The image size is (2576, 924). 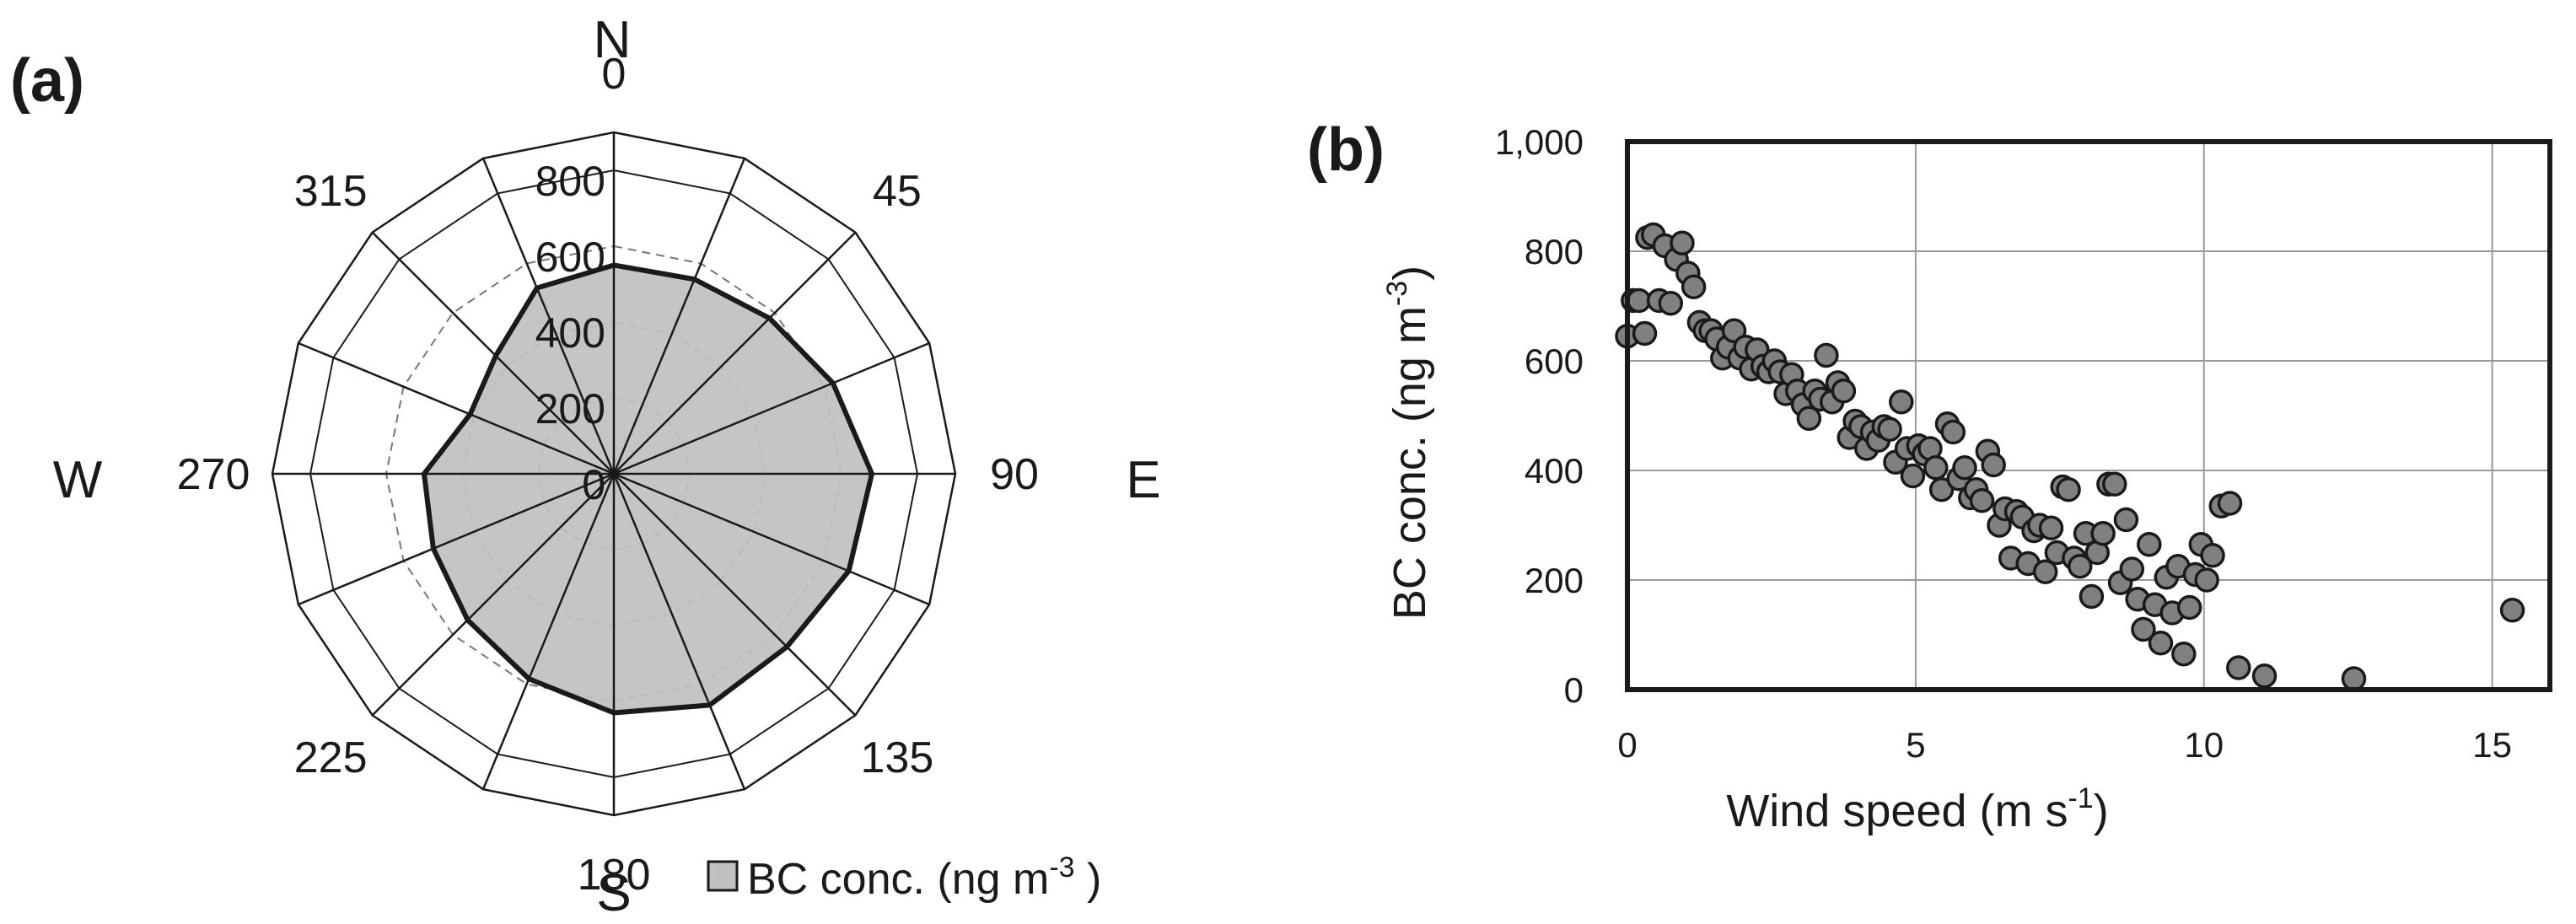 What do you see at coordinates (570, 257) in the screenshot?
I see `radial-tick-label: 600` at bounding box center [570, 257].